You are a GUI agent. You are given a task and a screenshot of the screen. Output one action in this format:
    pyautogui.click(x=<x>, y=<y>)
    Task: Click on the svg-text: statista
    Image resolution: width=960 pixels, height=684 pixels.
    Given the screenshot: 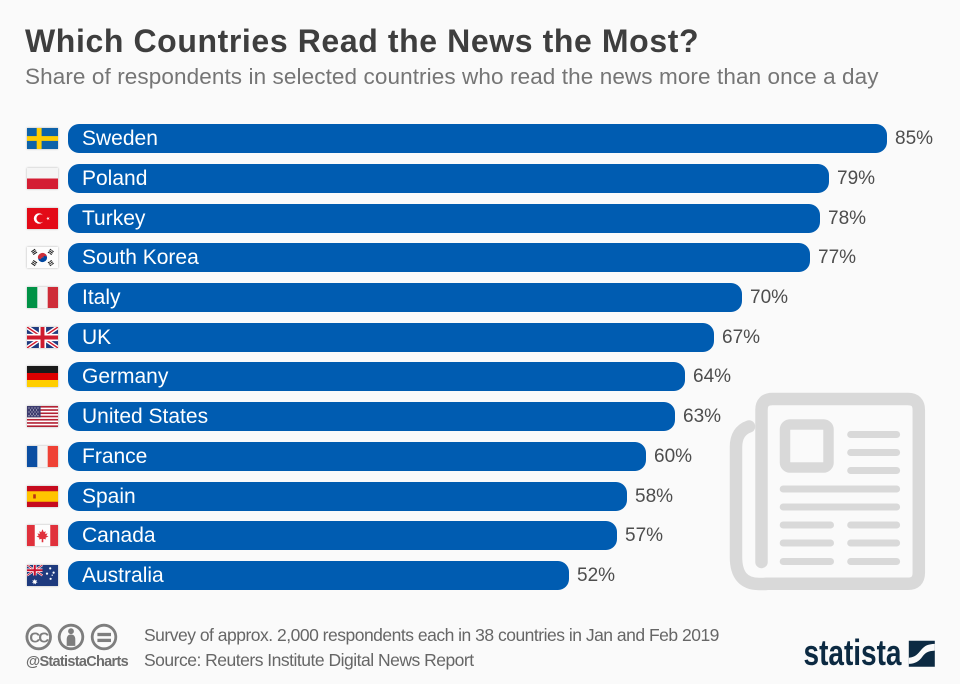 What is the action you would take?
    pyautogui.click(x=853, y=652)
    